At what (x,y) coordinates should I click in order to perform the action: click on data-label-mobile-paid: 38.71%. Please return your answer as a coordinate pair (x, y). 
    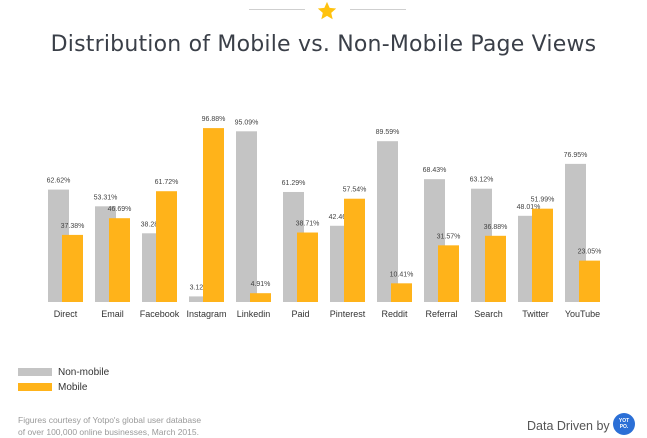
    Looking at the image, I should click on (308, 224).